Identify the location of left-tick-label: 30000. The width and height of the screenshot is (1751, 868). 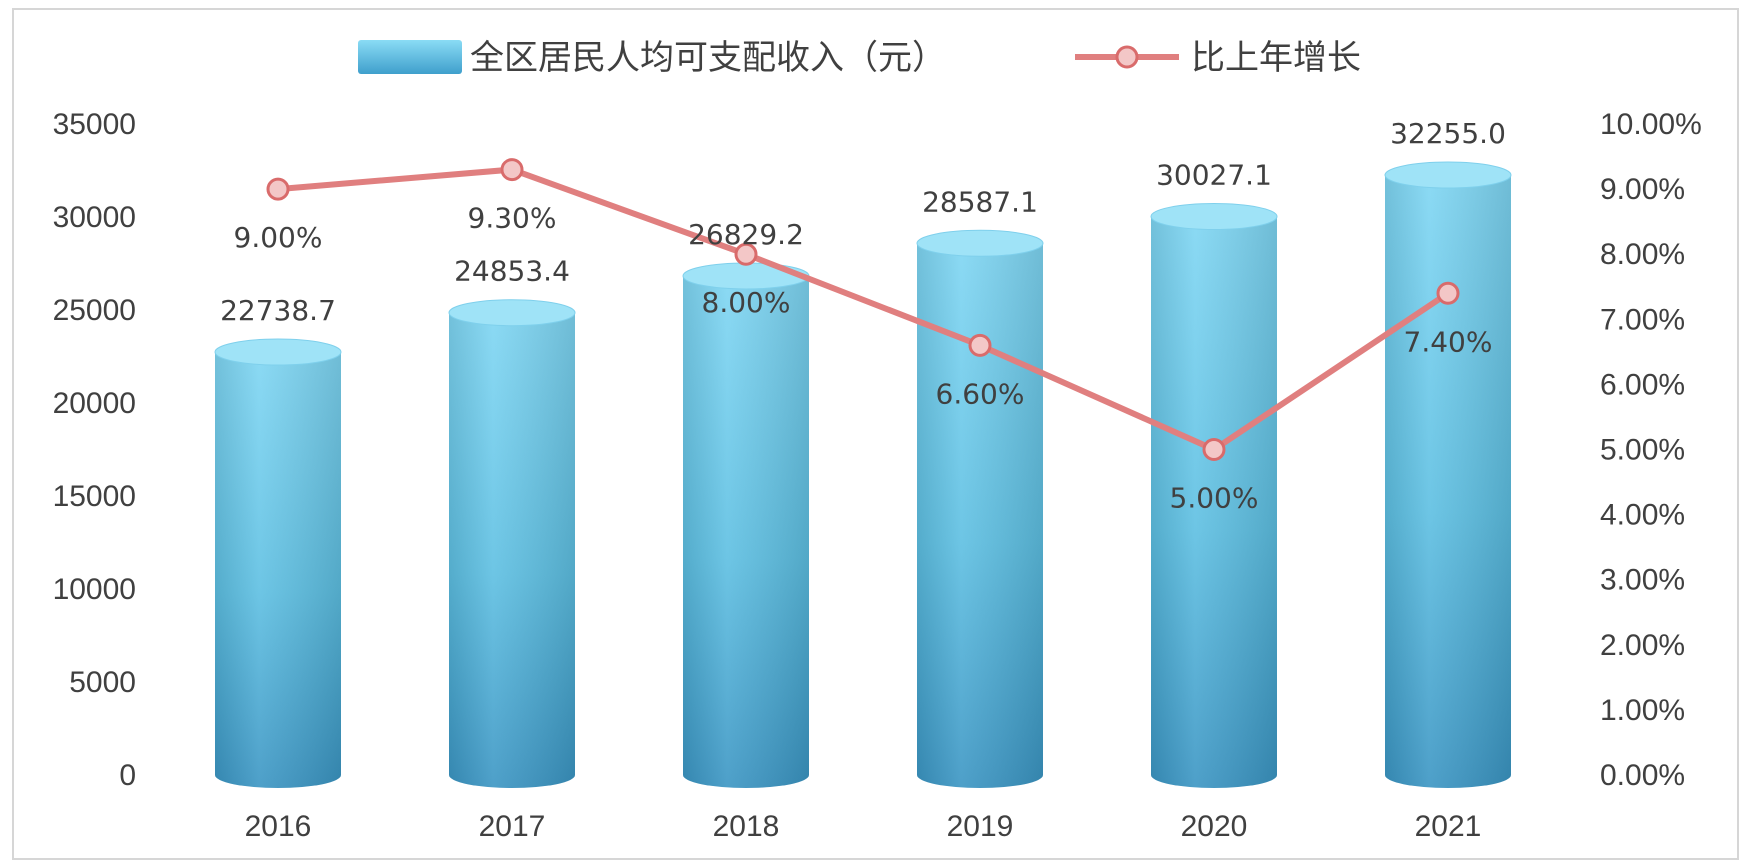
(94, 217).